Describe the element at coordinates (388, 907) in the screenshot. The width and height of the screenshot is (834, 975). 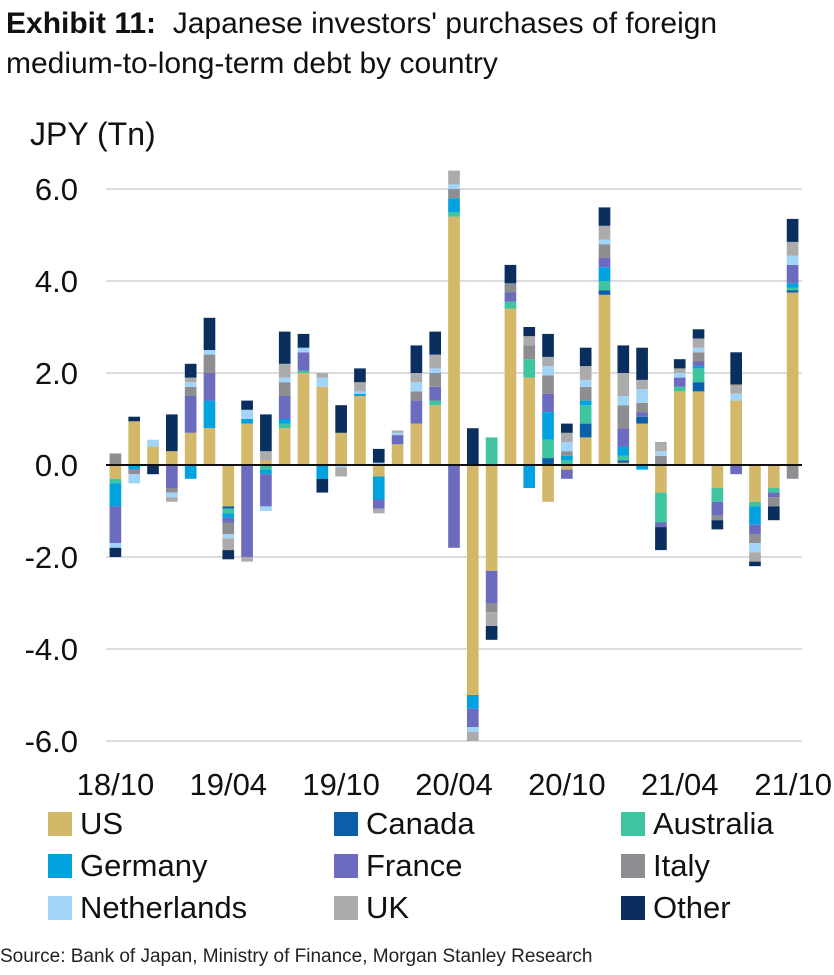
I see `legend-label: UK` at that location.